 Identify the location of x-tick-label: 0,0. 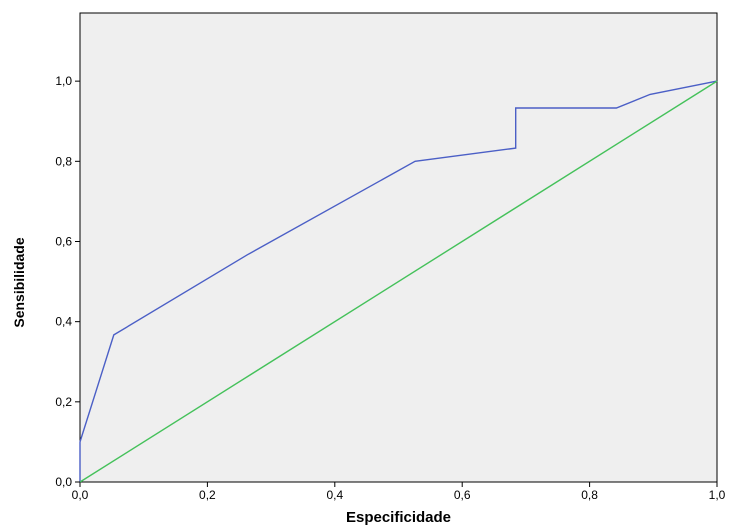
(80, 495).